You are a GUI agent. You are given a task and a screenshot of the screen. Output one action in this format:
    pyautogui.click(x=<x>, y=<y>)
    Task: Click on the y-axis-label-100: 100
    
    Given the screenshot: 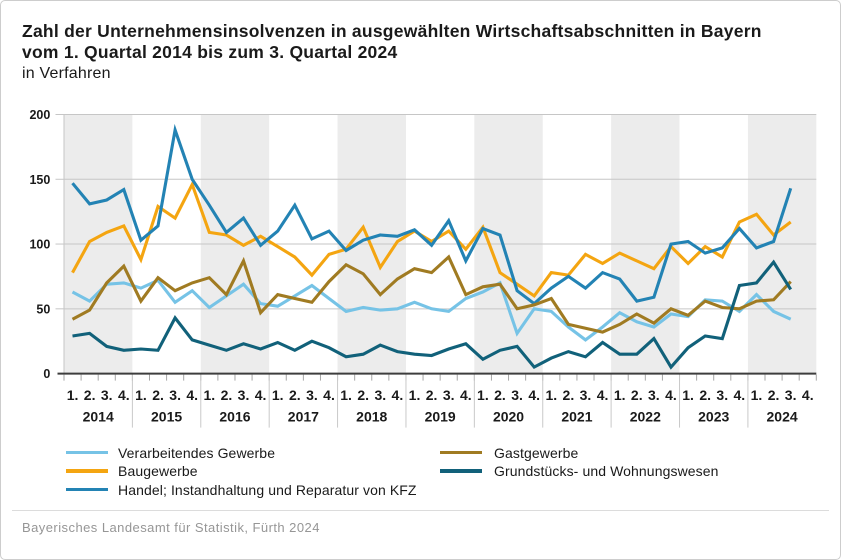 What is the action you would take?
    pyautogui.click(x=39, y=245)
    